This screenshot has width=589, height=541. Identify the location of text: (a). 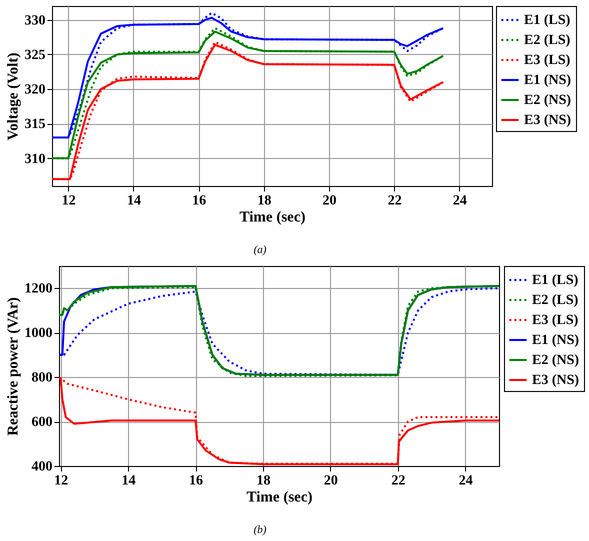
(260, 250).